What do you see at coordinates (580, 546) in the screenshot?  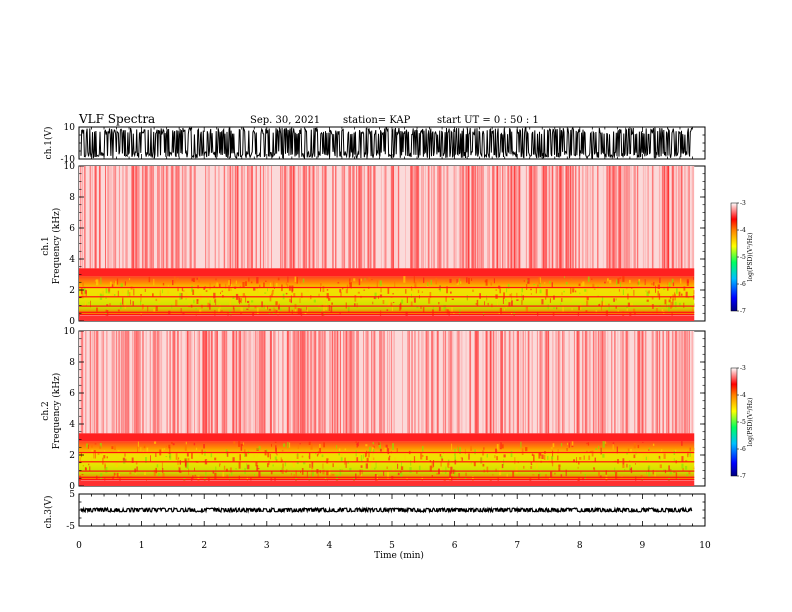 I see `x-tick-label: 8` at bounding box center [580, 546].